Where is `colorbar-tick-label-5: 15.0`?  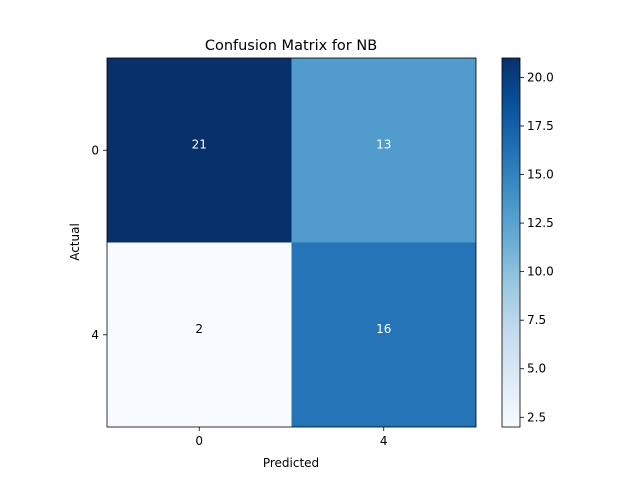
colorbar-tick-label-5: 15.0 is located at coordinates (540, 175).